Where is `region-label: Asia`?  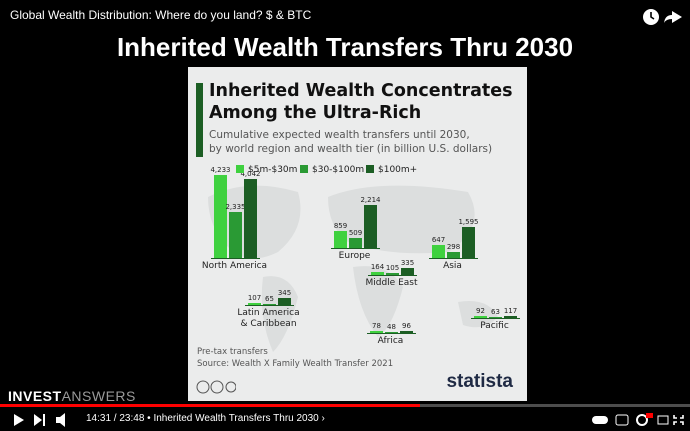 region-label: Asia is located at coordinates (452, 266).